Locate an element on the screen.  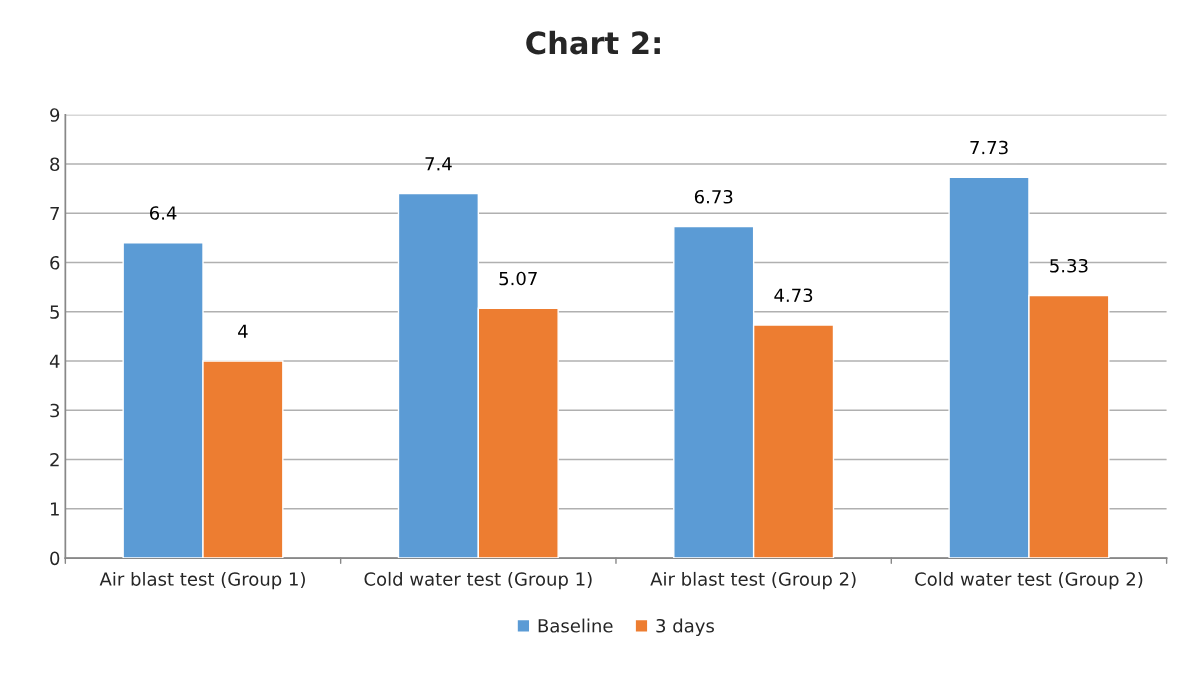
data-label: 6.4 is located at coordinates (163, 213).